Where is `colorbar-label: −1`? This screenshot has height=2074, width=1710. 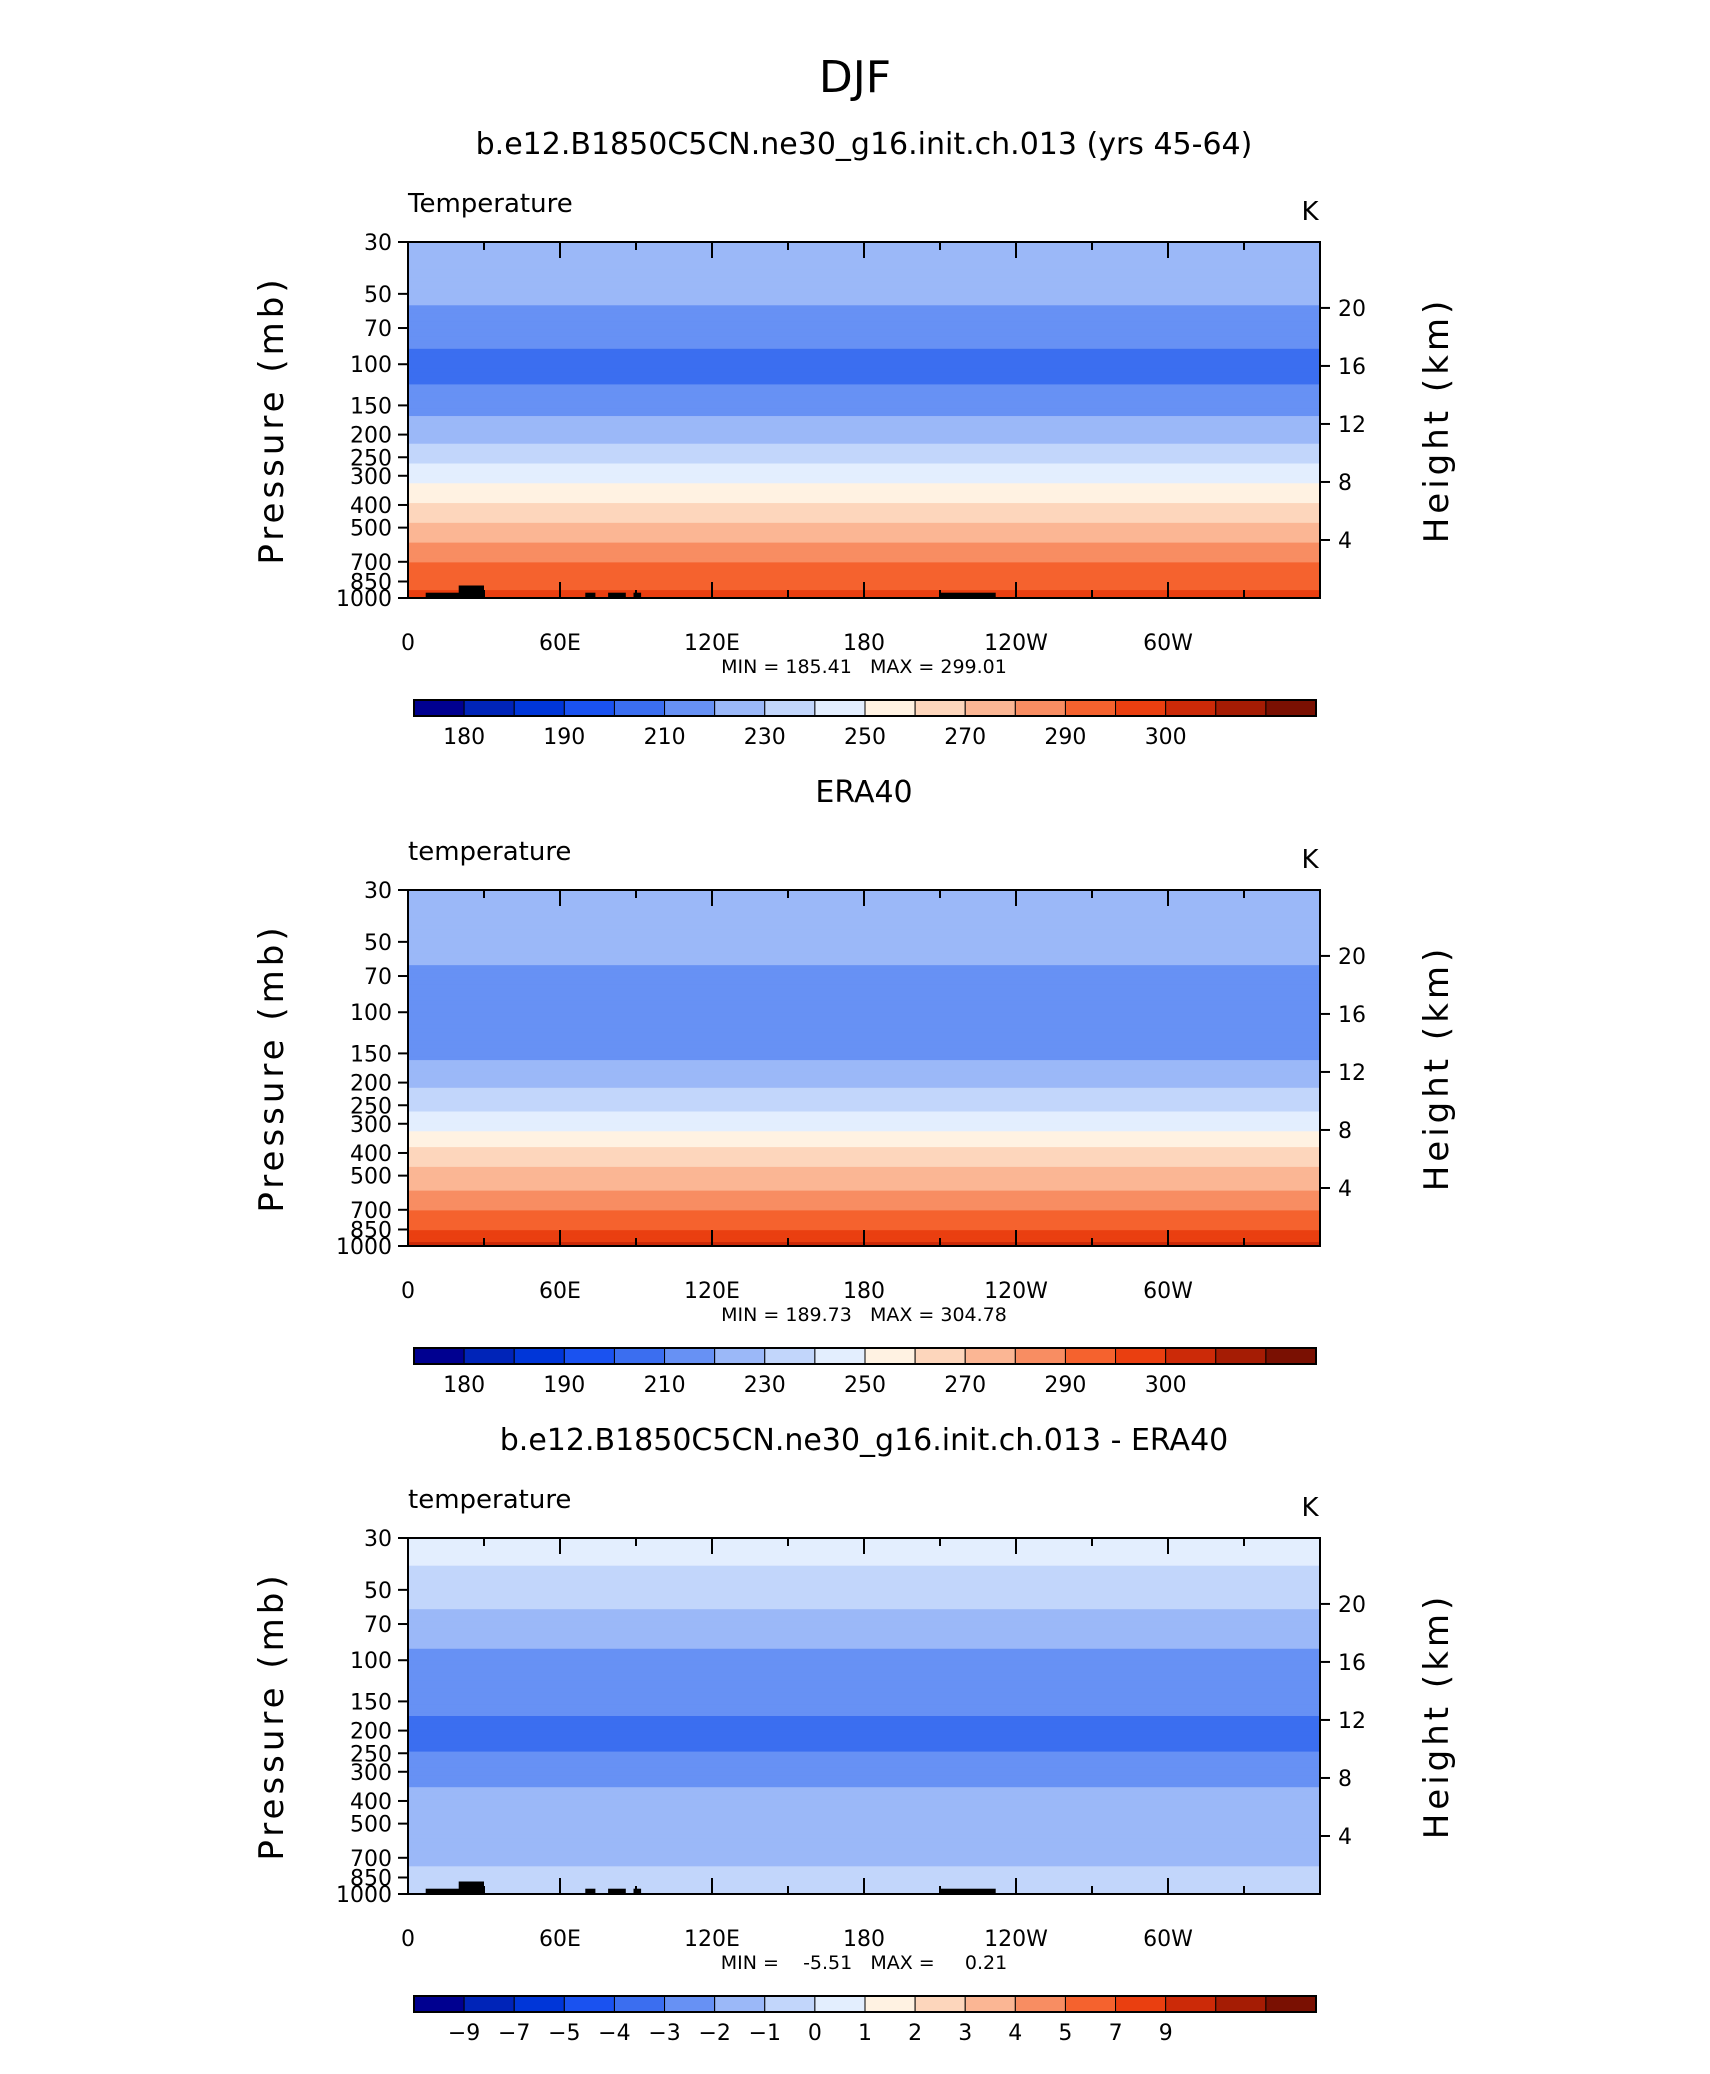 colorbar-label: −1 is located at coordinates (765, 2033).